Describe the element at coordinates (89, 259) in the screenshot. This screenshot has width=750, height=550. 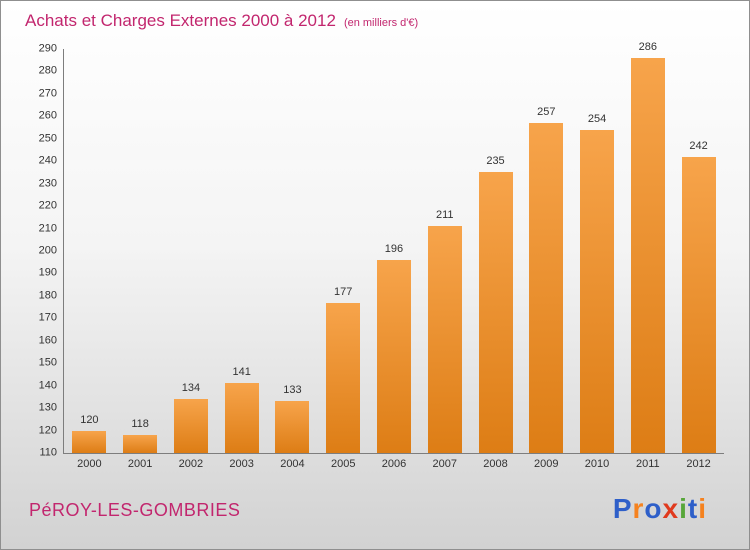
I see `bar-slot: 120 2000` at that location.